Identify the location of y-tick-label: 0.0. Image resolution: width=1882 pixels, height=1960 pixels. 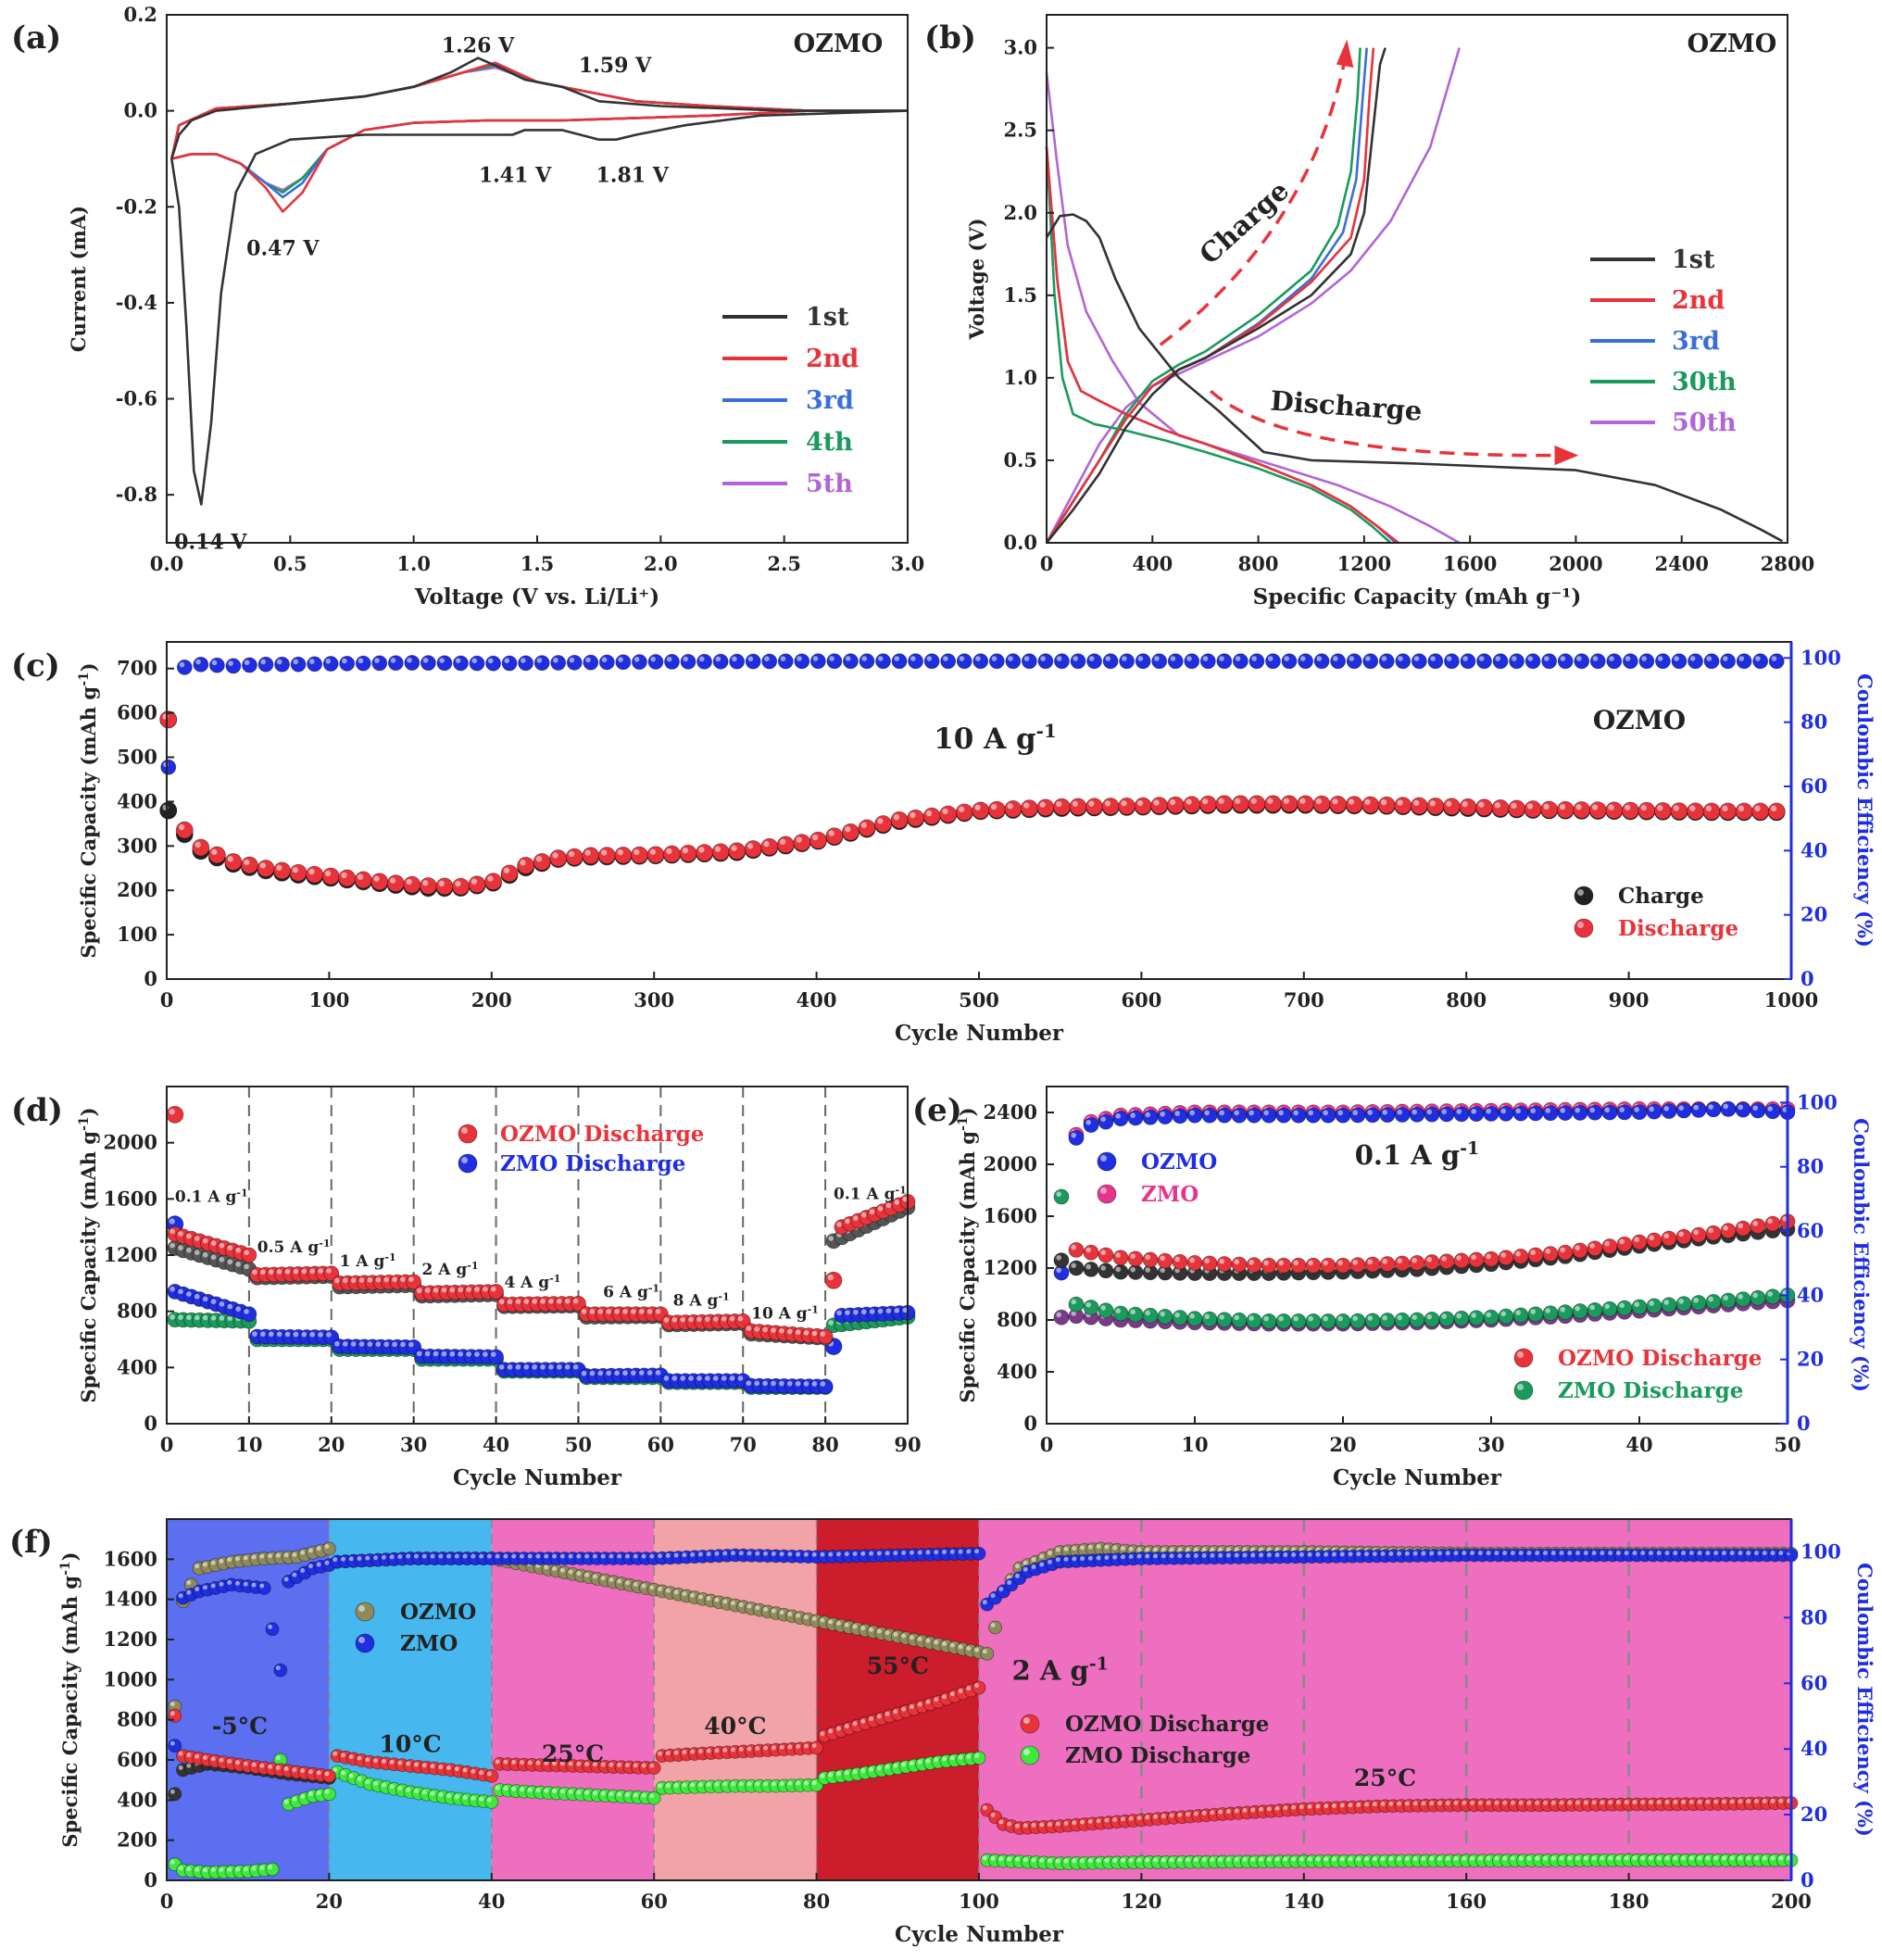
(140, 110).